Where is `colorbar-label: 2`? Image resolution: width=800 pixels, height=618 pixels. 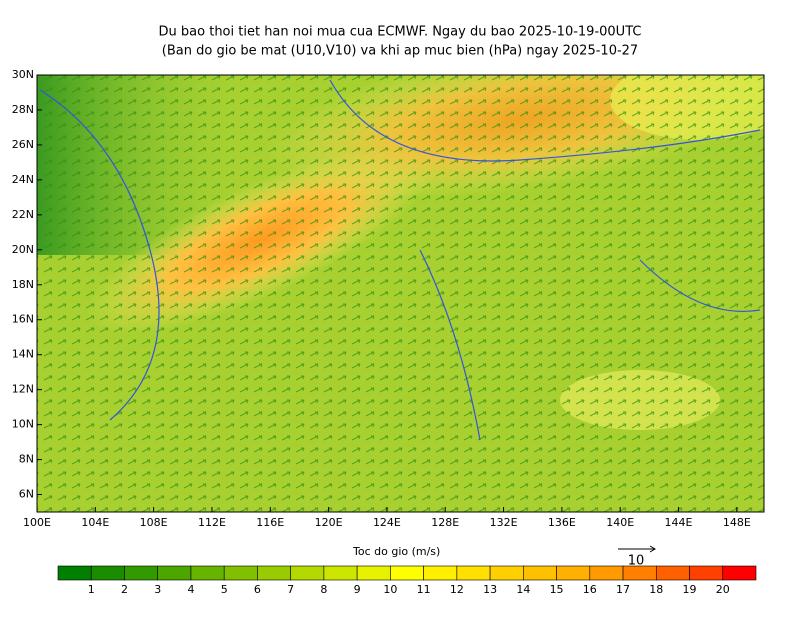 colorbar-label: 2 is located at coordinates (124, 589).